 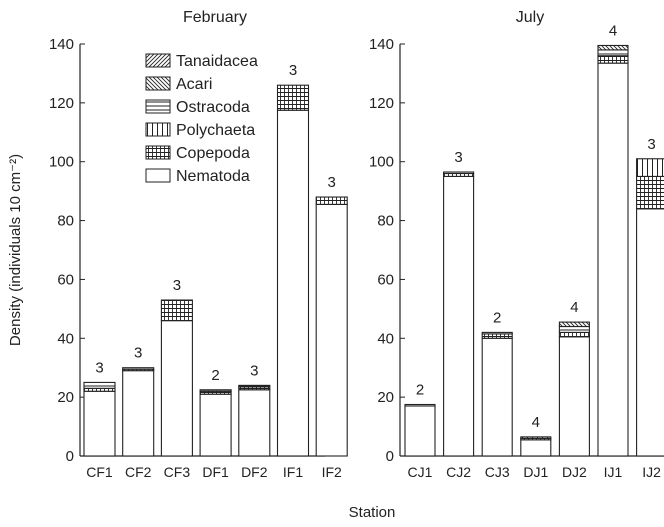 What do you see at coordinates (372, 512) in the screenshot?
I see `x-axis-title: Station` at bounding box center [372, 512].